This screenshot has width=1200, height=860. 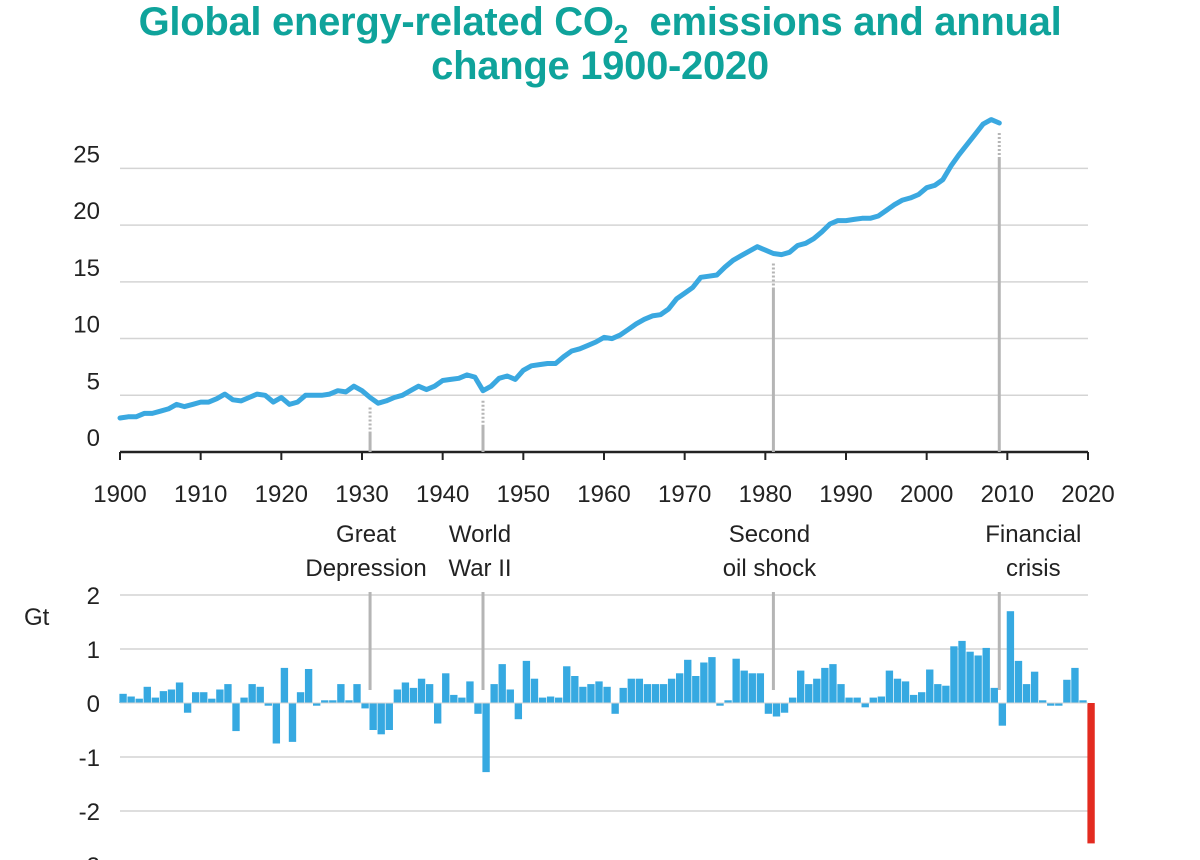 What do you see at coordinates (1033, 568) in the screenshot?
I see `annotation-label: crisis` at bounding box center [1033, 568].